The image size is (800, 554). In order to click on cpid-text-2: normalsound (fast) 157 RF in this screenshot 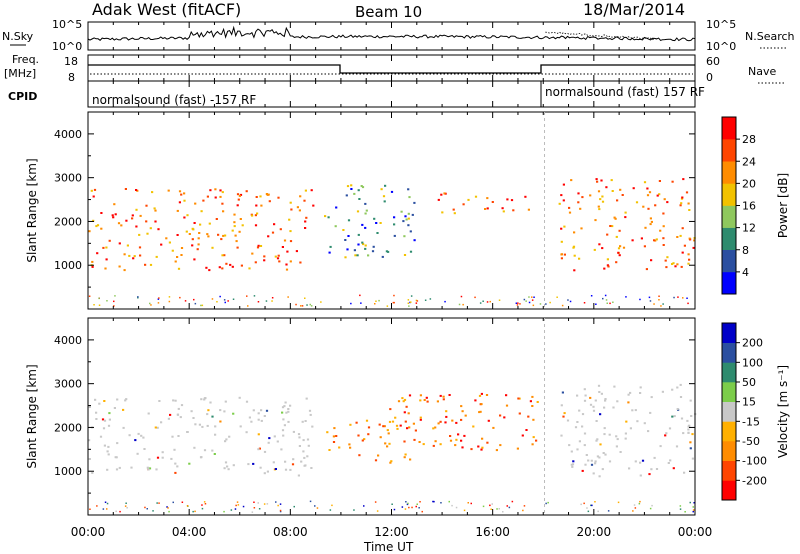, I will do `click(625, 92)`.